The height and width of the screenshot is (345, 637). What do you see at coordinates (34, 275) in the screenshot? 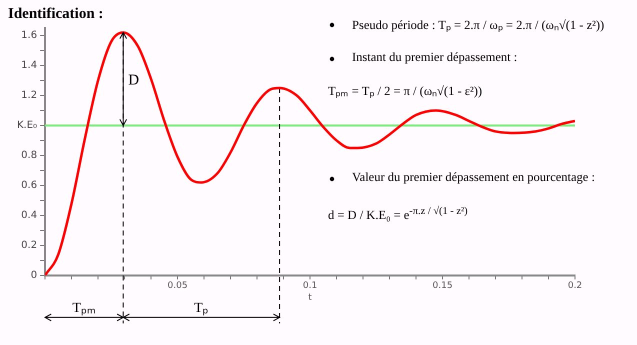
I see `y-tick-label: 0` at bounding box center [34, 275].